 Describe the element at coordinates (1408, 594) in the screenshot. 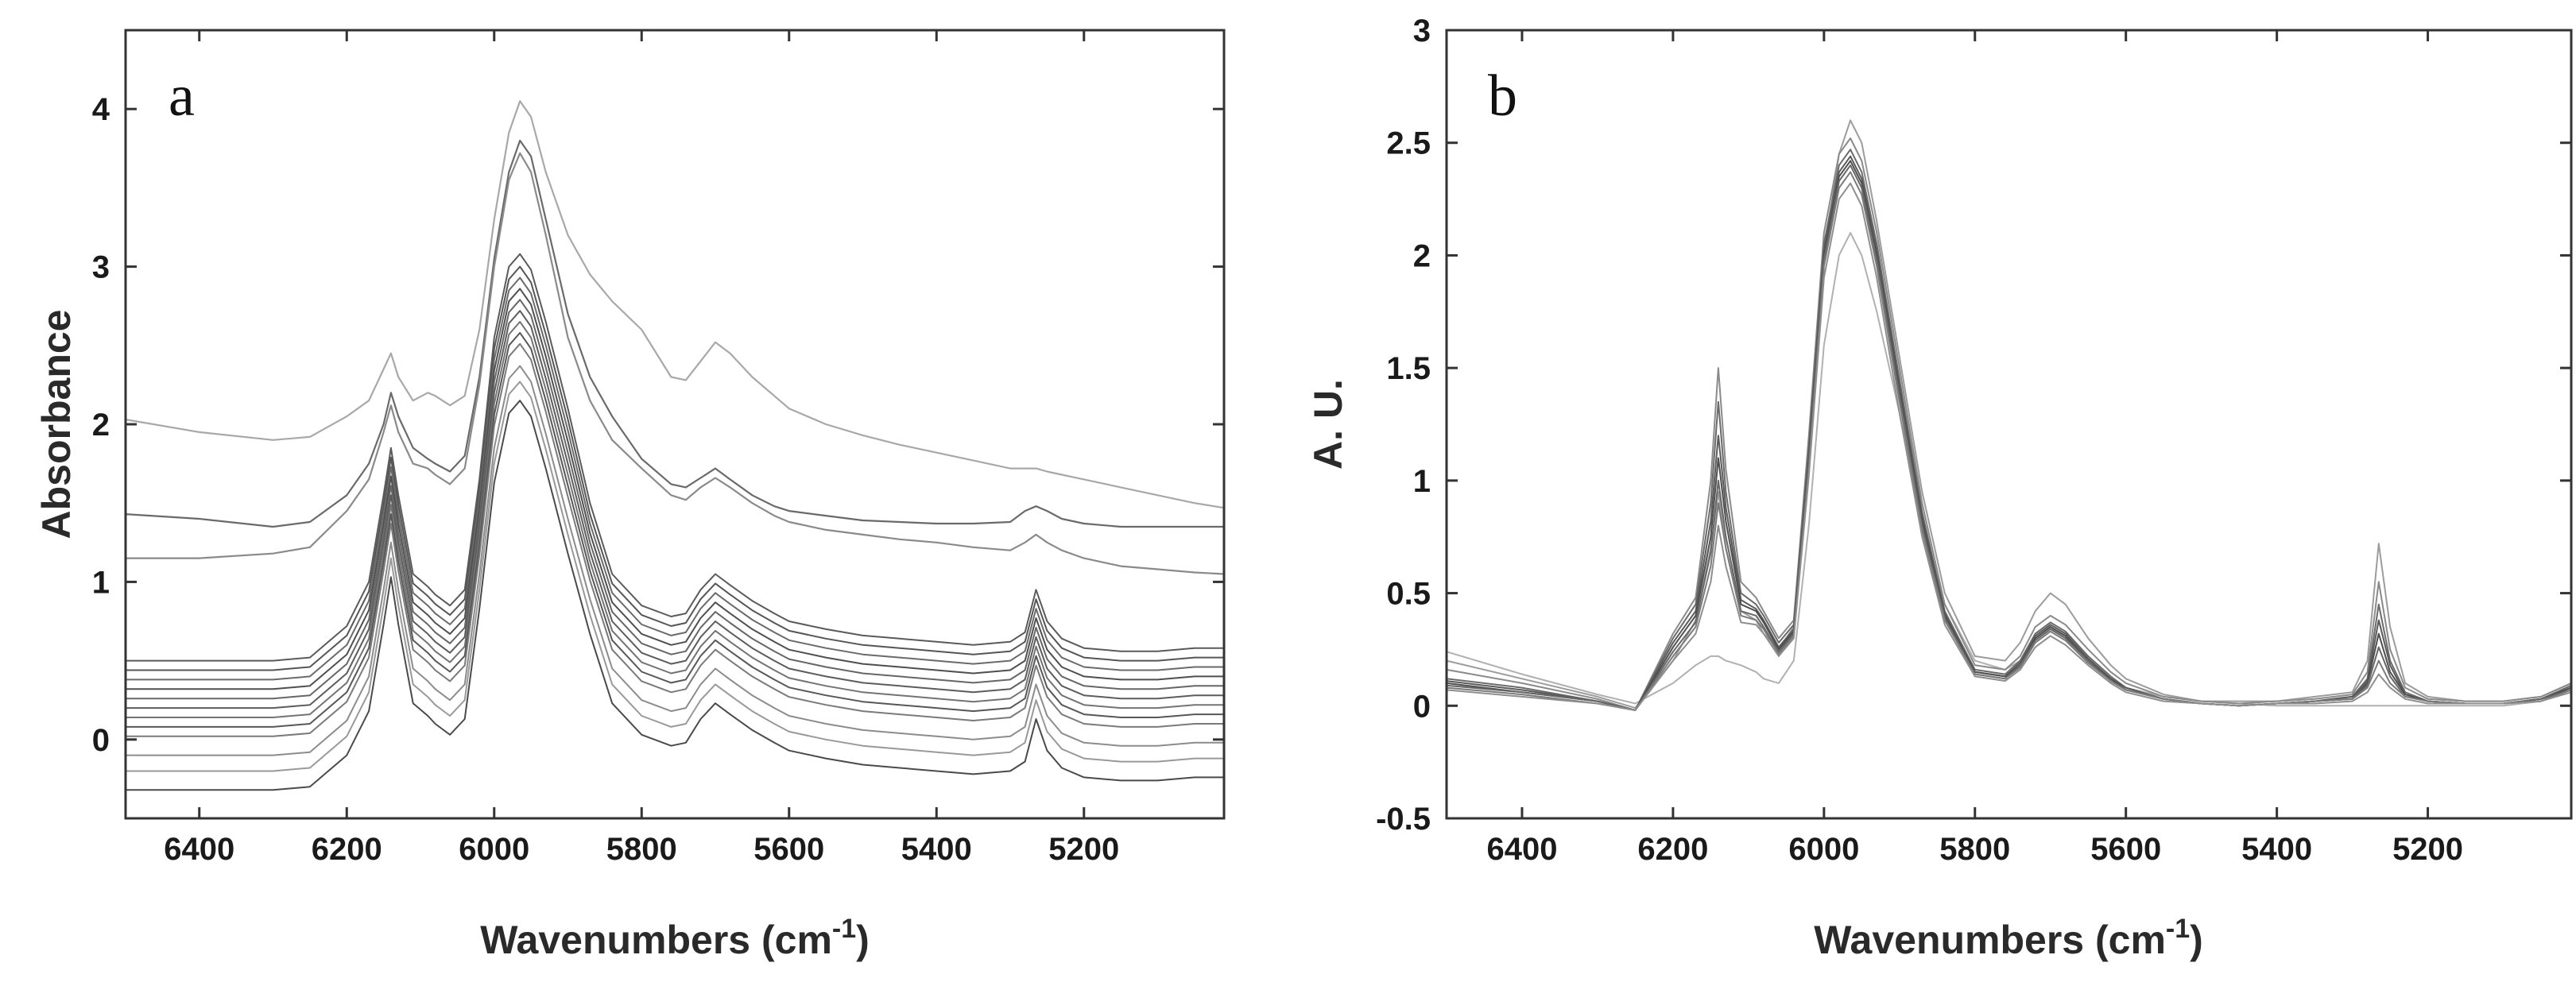

I see `y-tick-label-b-2: 0.5` at that location.